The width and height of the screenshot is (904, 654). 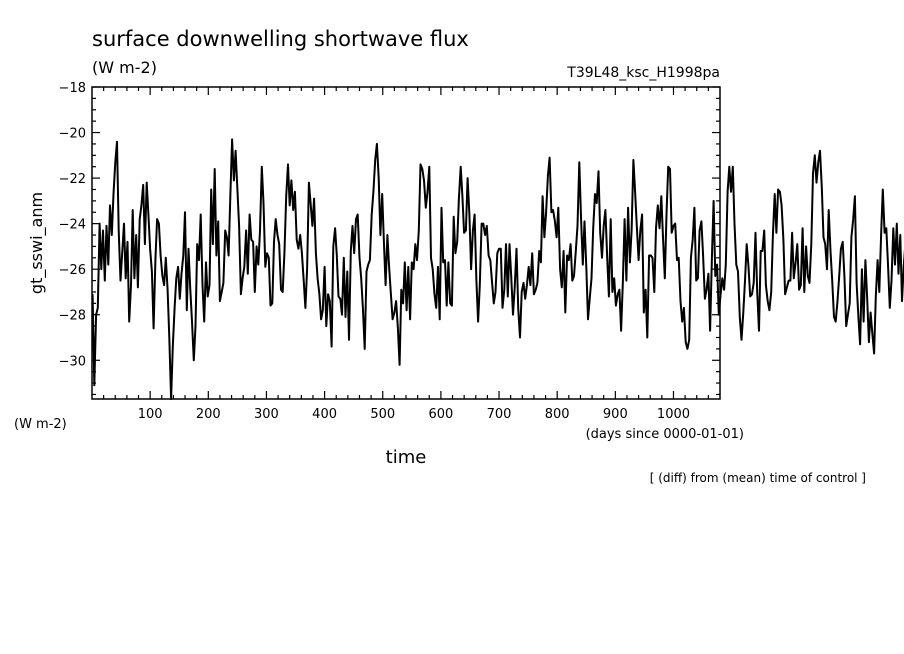 I want to click on y-axis-label: gt_sswi_anm, so click(x=37, y=243).